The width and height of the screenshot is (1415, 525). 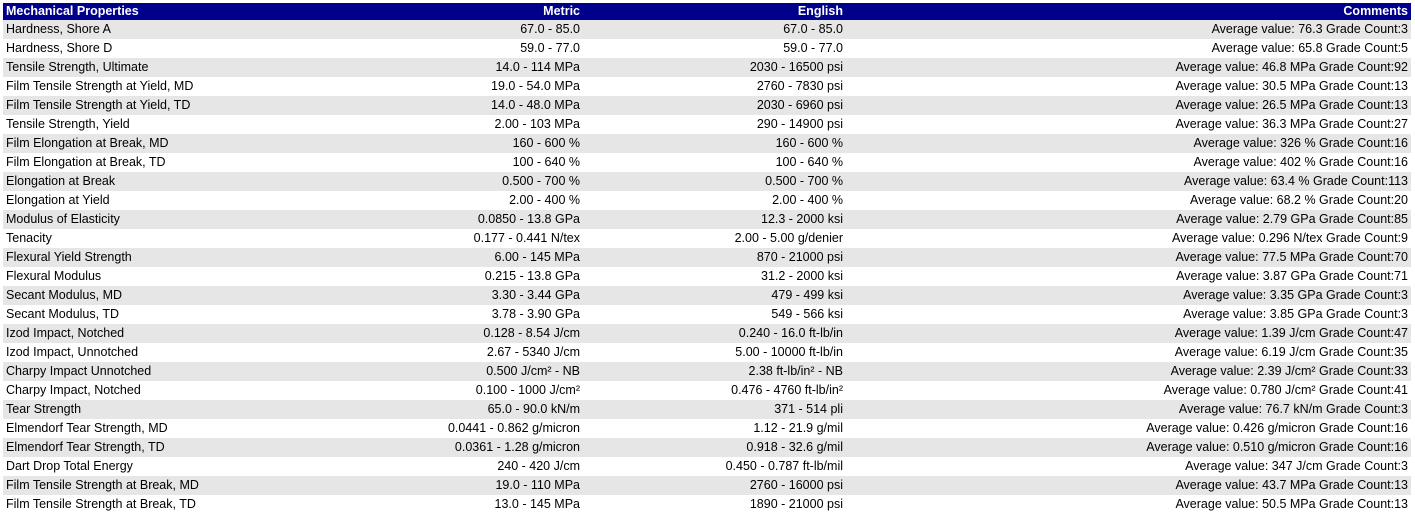 What do you see at coordinates (714, 181) in the screenshot?
I see `english-value-cell: 0.500 - 700 %` at bounding box center [714, 181].